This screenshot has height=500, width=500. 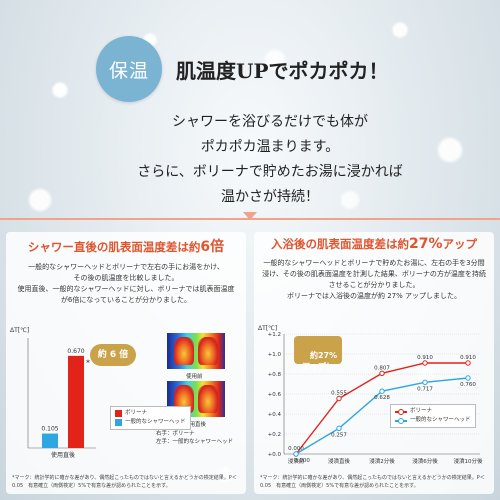 What do you see at coordinates (468, 385) in the screenshot?
I see `data-label: 0.760` at bounding box center [468, 385].